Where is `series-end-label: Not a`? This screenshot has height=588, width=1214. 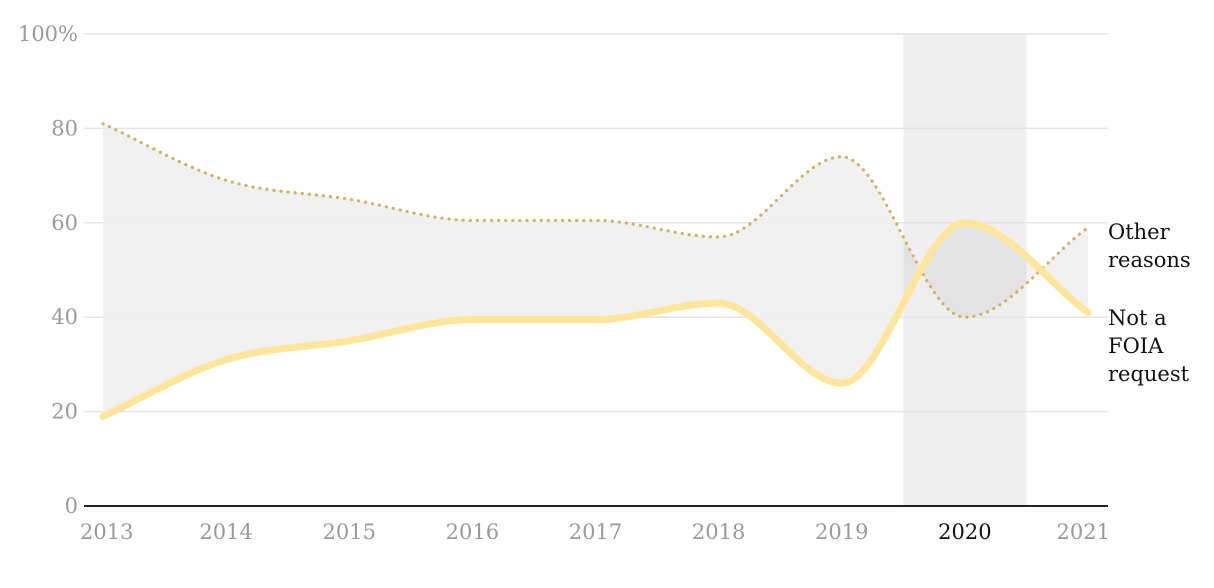
series-end-label: Not a is located at coordinates (1137, 318).